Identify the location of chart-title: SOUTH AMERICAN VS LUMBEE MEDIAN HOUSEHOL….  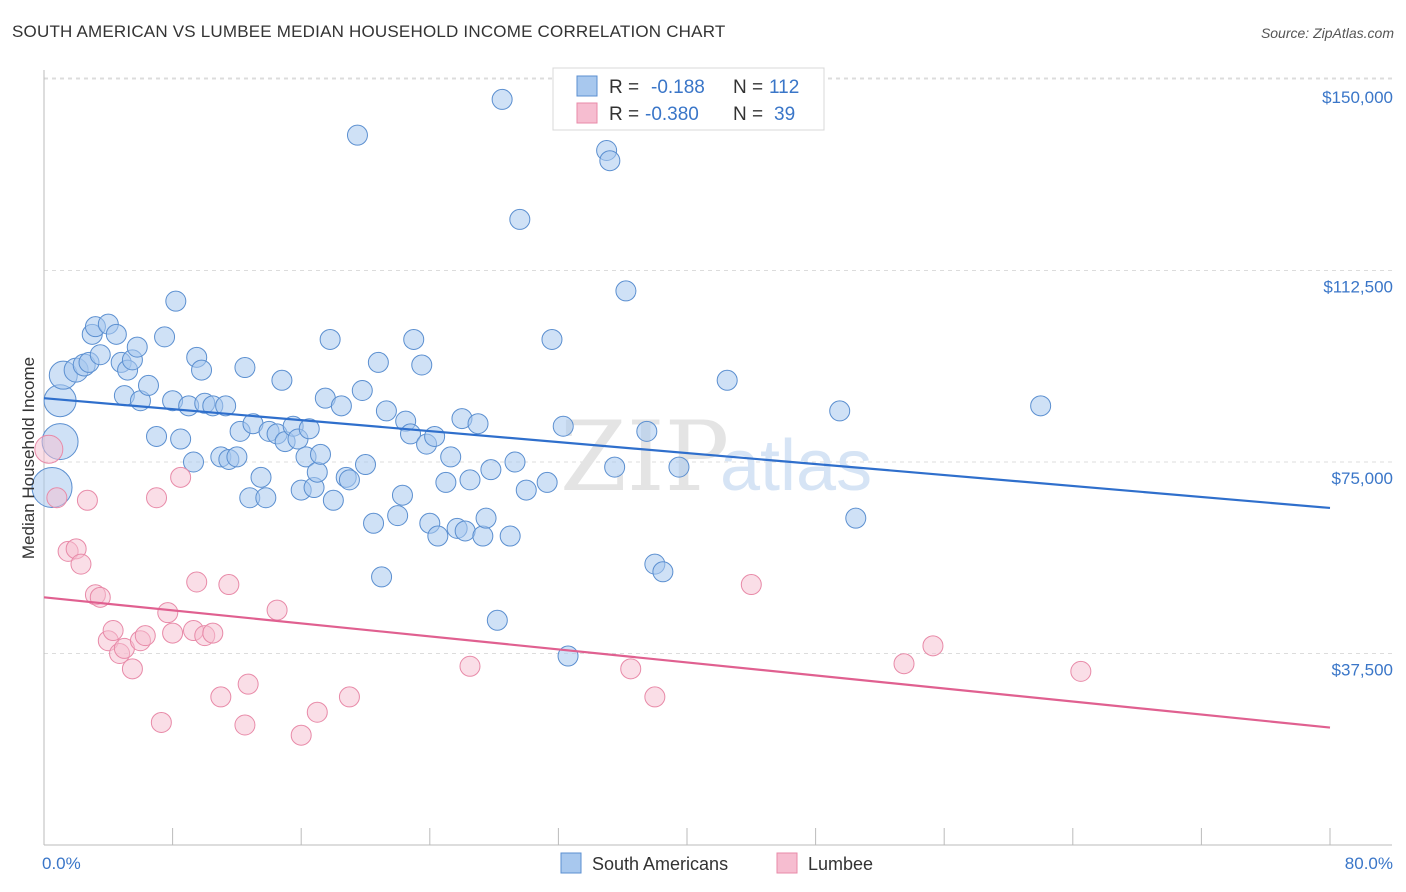
(369, 31).